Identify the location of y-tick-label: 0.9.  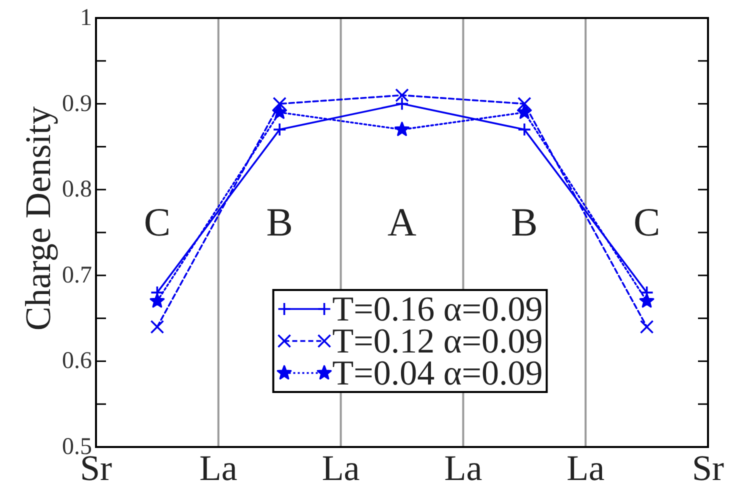
(77, 103).